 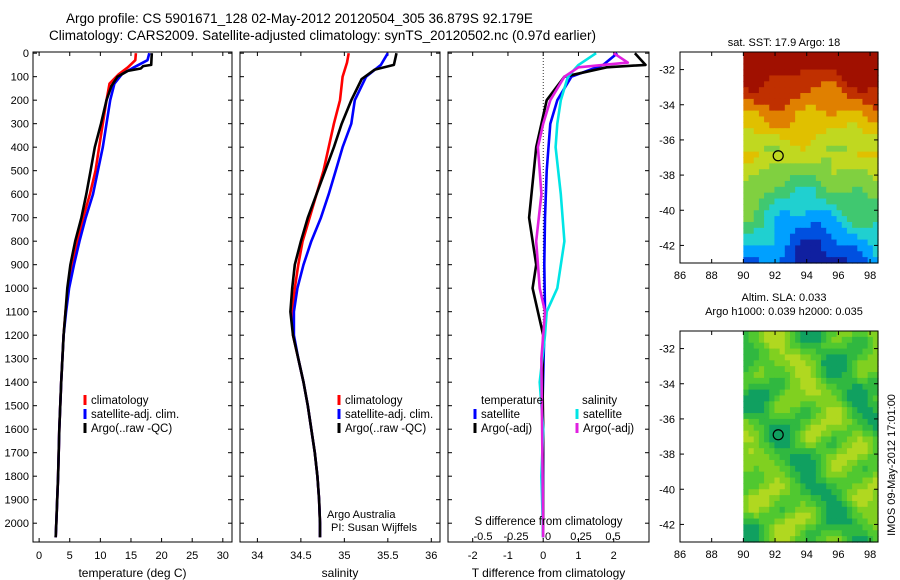 What do you see at coordinates (20, 172) in the screenshot?
I see `depth-tick-label: 500` at bounding box center [20, 172].